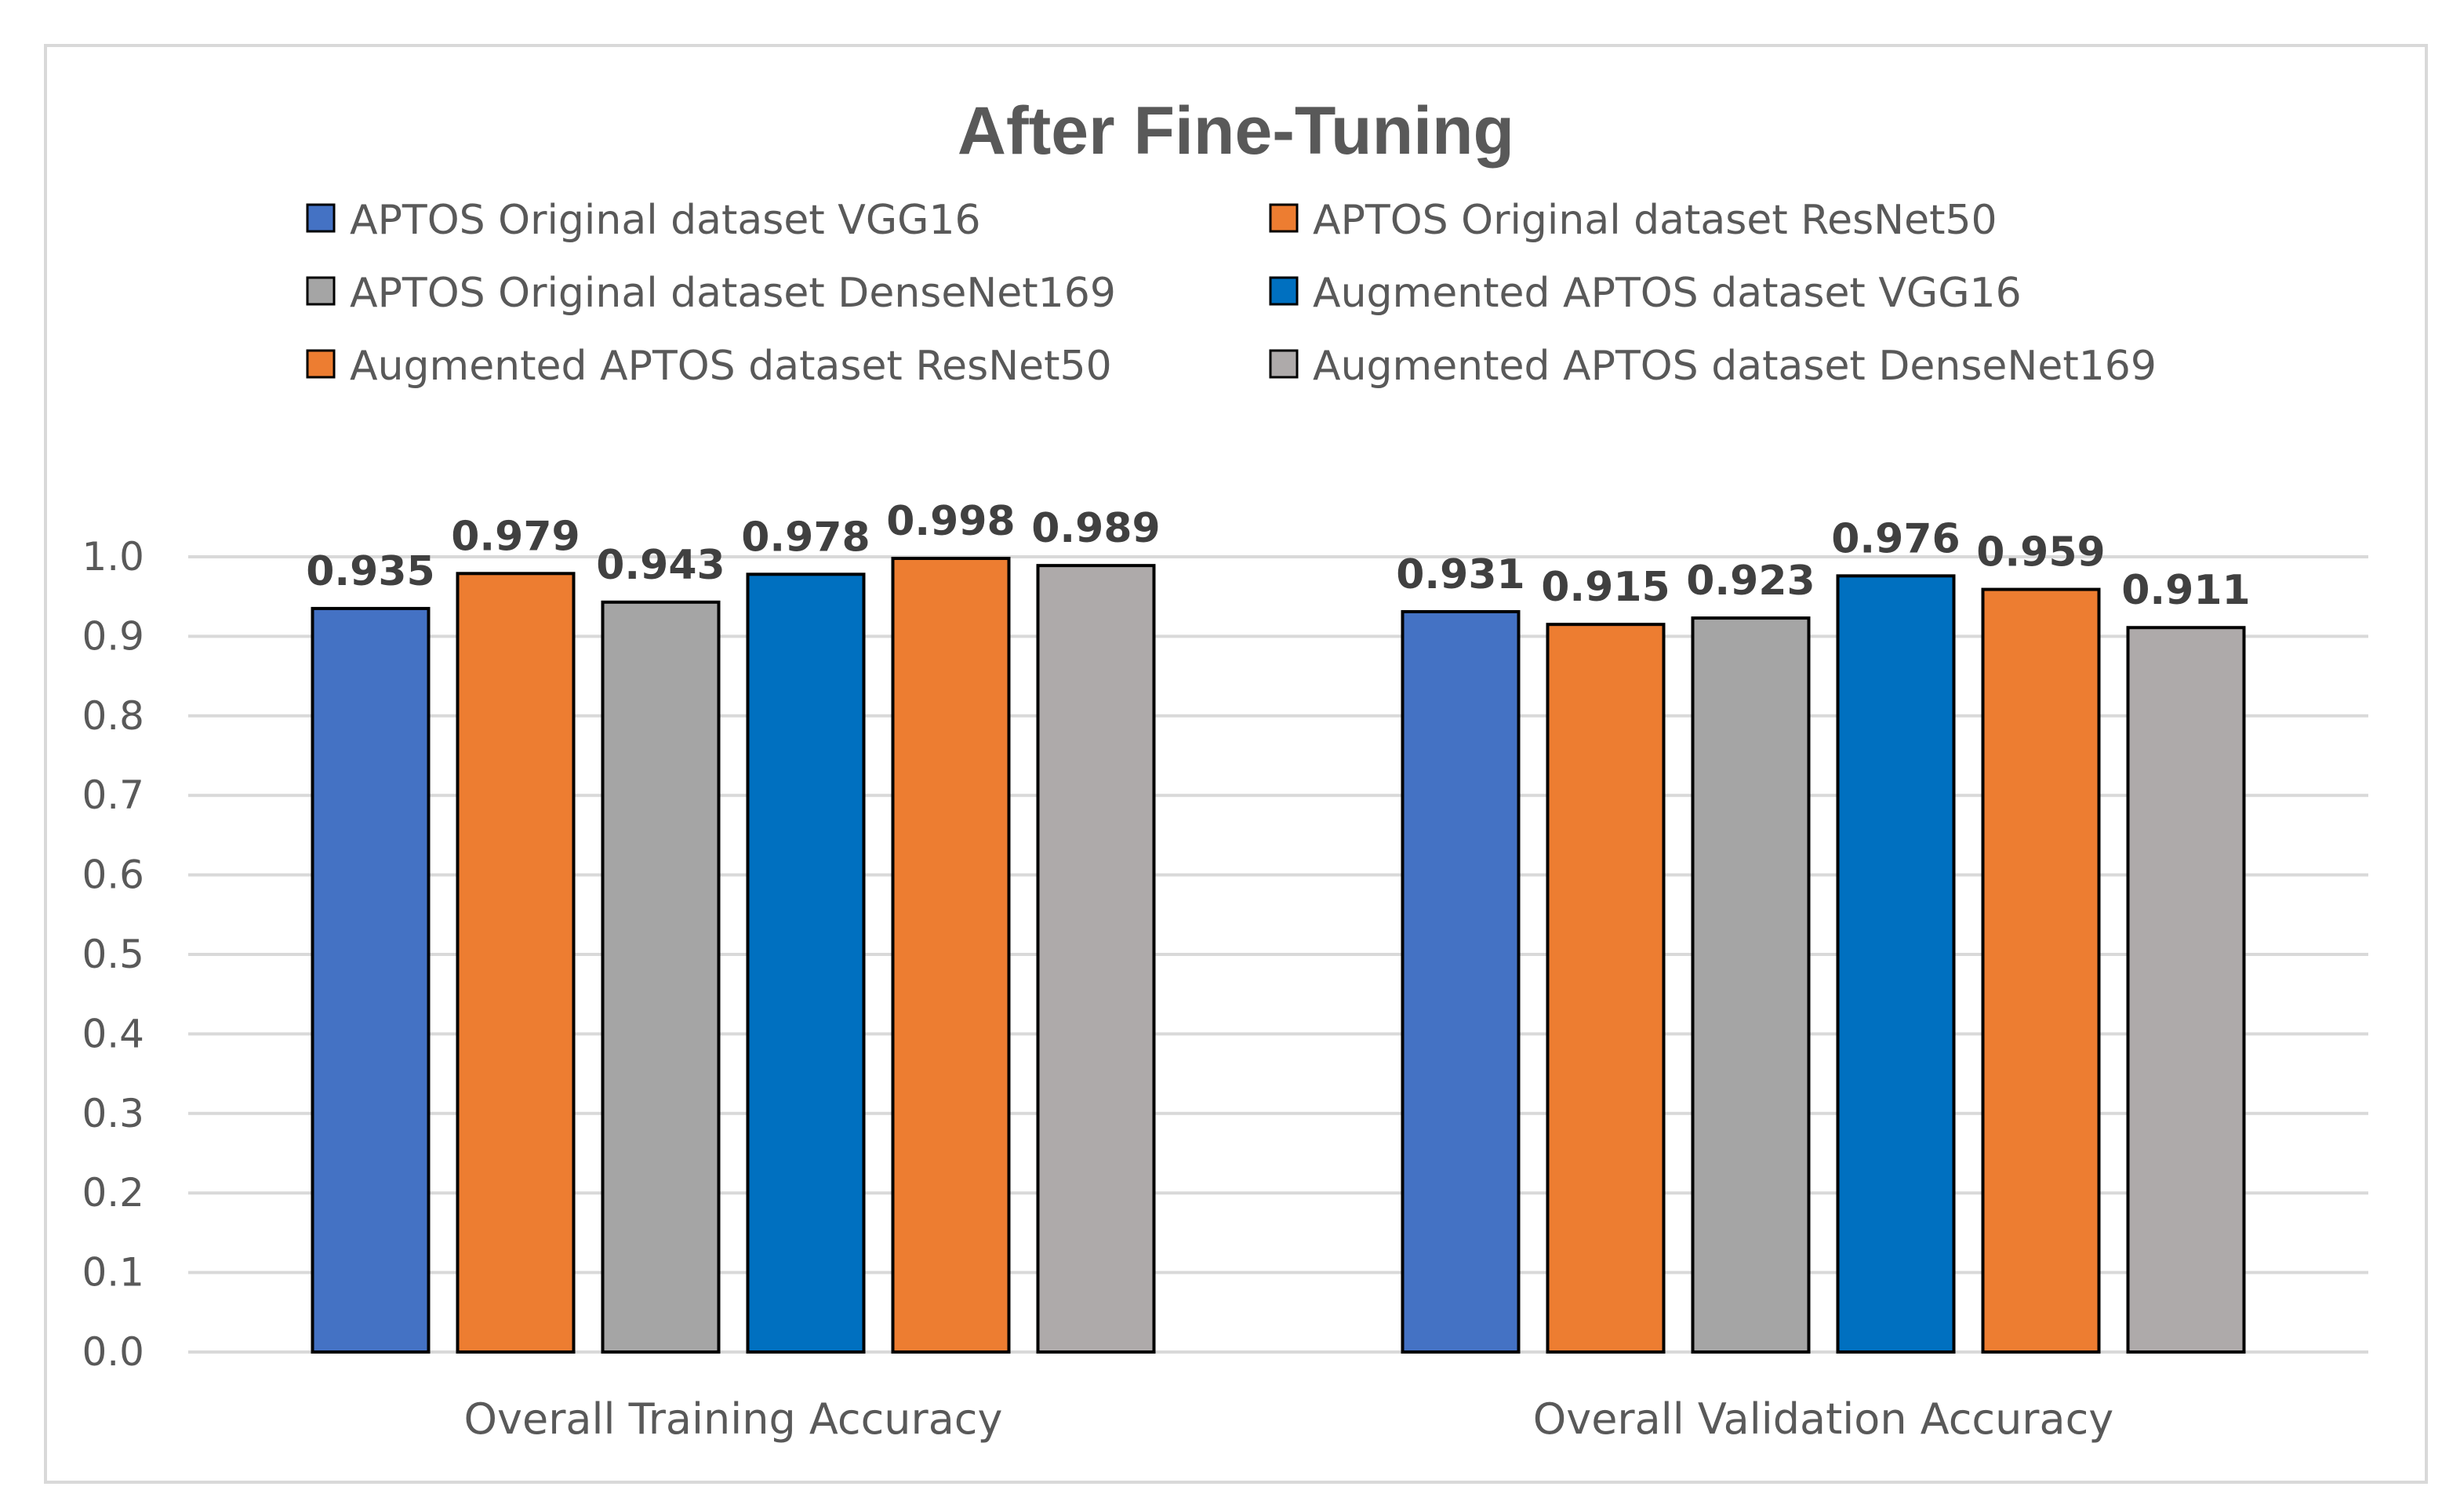 This screenshot has width=2453, height=1512. What do you see at coordinates (950, 521) in the screenshot?
I see `data-label: 0.998` at bounding box center [950, 521].